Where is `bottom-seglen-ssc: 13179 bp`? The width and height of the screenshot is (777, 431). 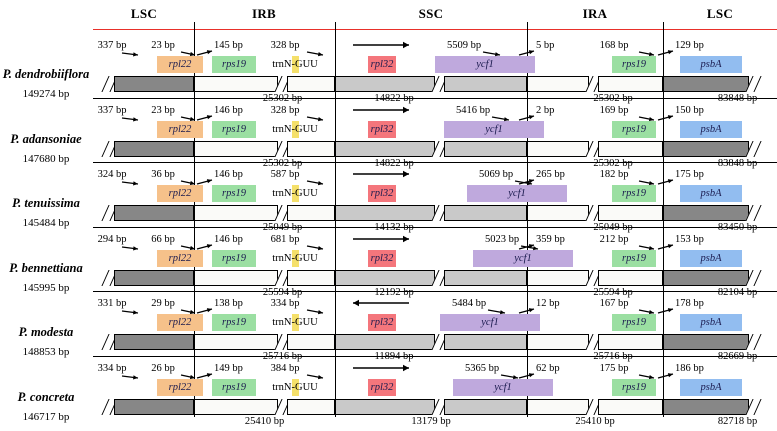 bottom-seglen-ssc: 13179 bp is located at coordinates (431, 421).